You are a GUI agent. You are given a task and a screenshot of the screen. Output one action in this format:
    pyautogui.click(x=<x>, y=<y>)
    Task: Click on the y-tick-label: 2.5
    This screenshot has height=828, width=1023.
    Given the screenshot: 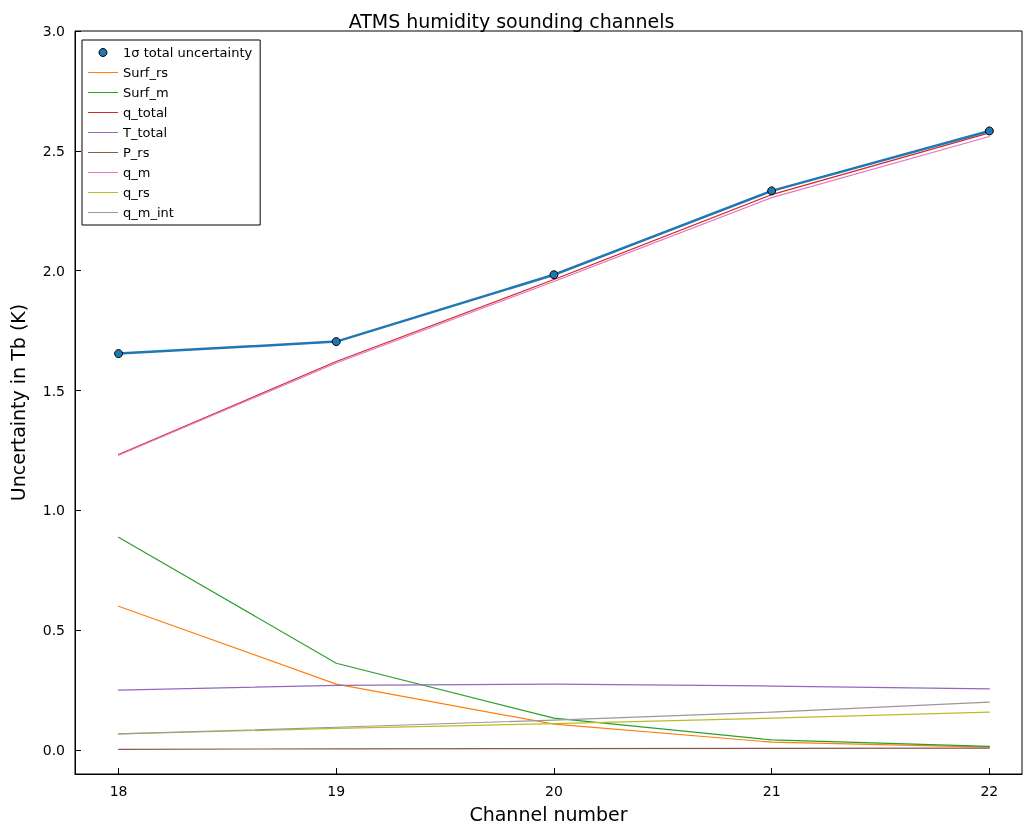 What is the action you would take?
    pyautogui.click(x=53, y=150)
    